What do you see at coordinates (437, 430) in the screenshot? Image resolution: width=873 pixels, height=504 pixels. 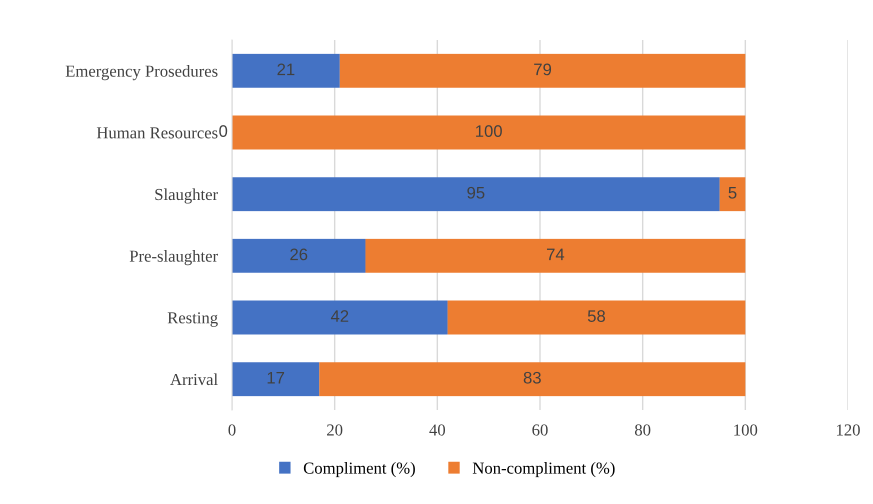 I see `x-tick-label: 40` at bounding box center [437, 430].